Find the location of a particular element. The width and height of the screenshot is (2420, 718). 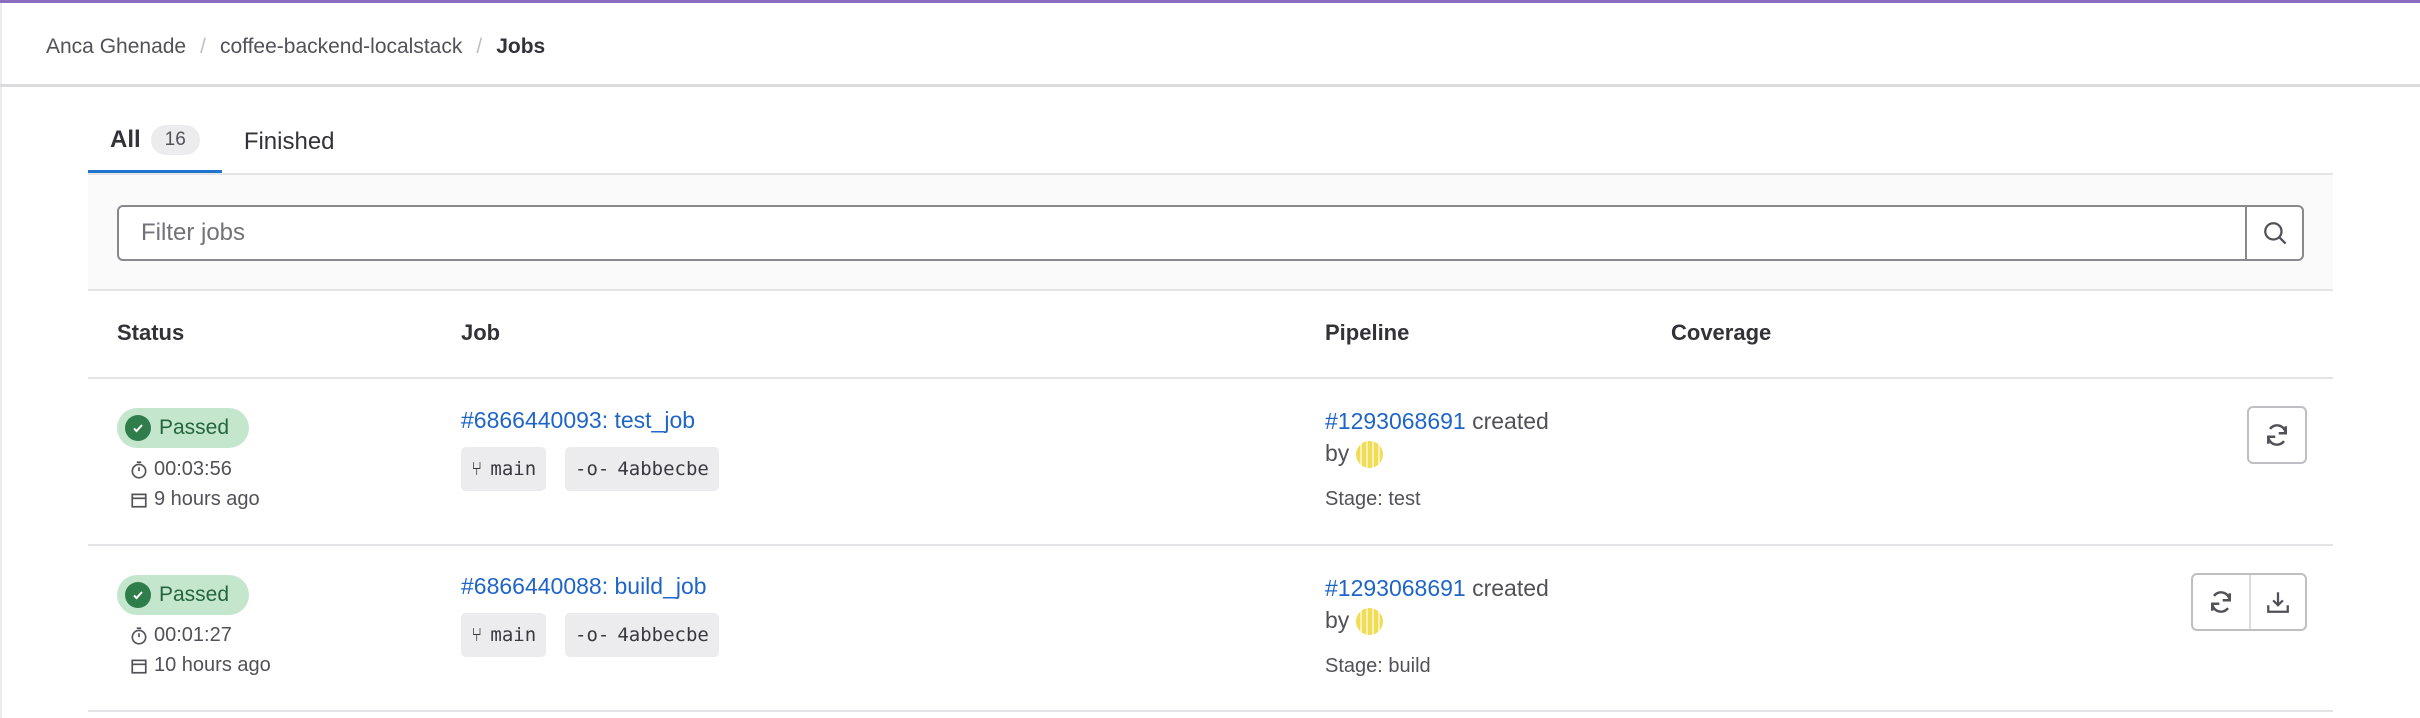

top-accent-bar is located at coordinates (1210, 1).